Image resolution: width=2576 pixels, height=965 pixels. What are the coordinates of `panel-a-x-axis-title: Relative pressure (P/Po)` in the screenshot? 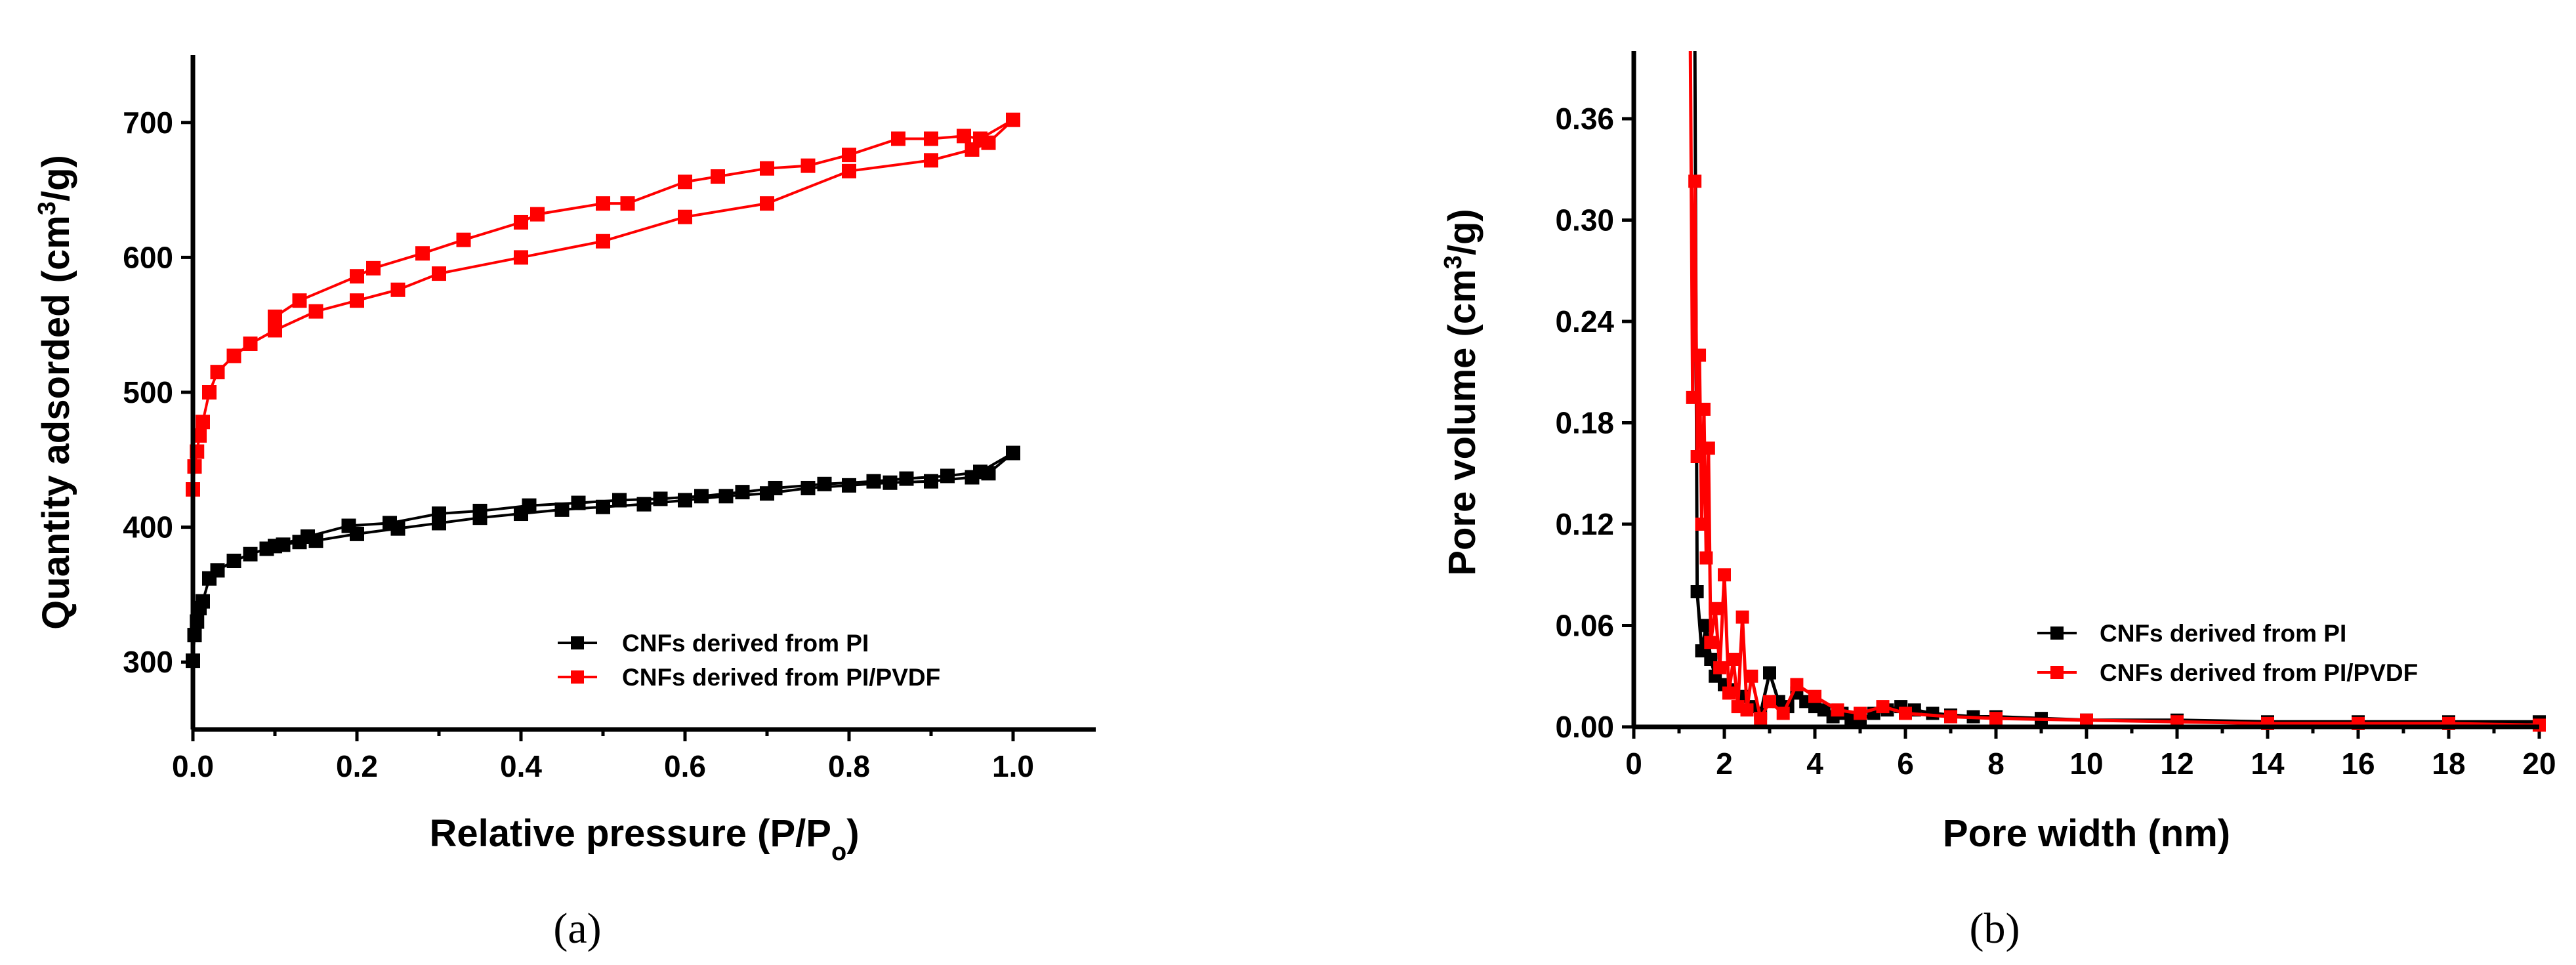 It's located at (644, 839).